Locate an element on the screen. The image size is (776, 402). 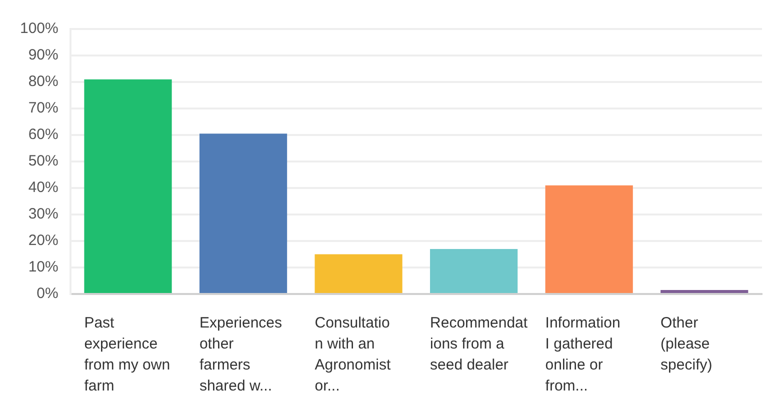
y-tick-label: 30% is located at coordinates (43, 214).